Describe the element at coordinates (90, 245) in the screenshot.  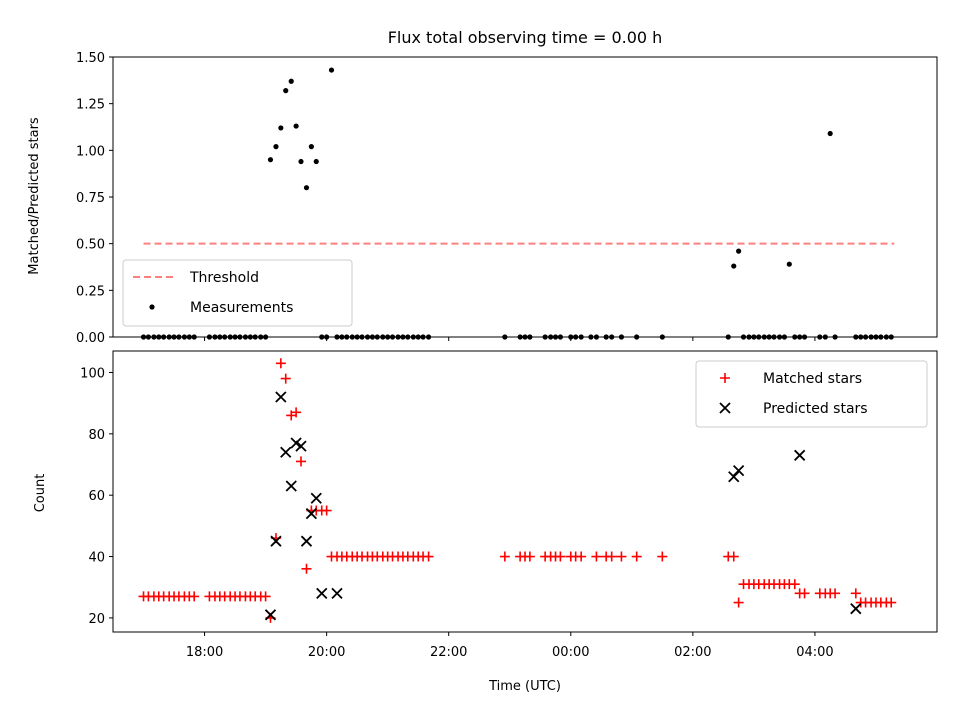
I see `top-y-tick-label: 0.50` at that location.